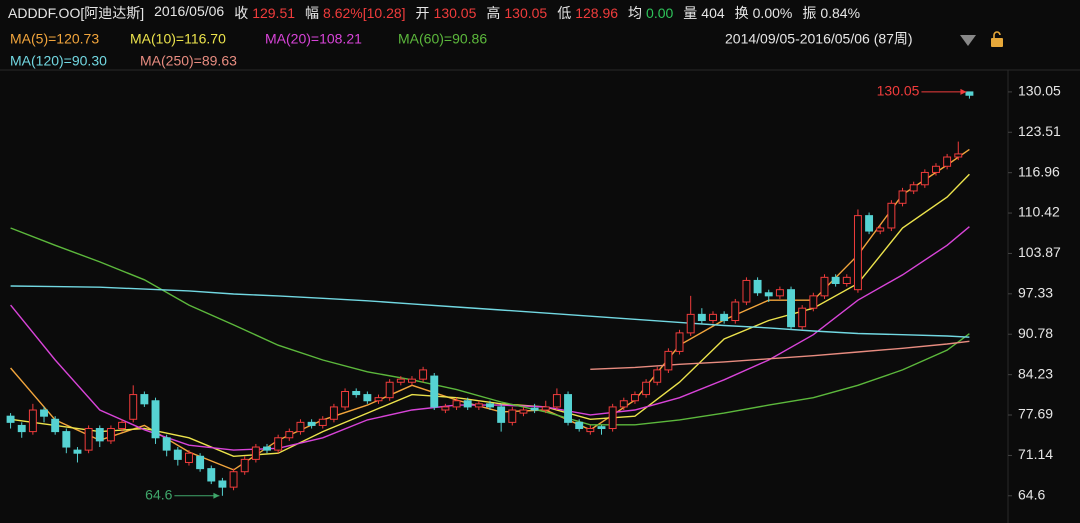 Image resolution: width=1080 pixels, height=523 pixels. I want to click on quote-label: 量, so click(690, 13).